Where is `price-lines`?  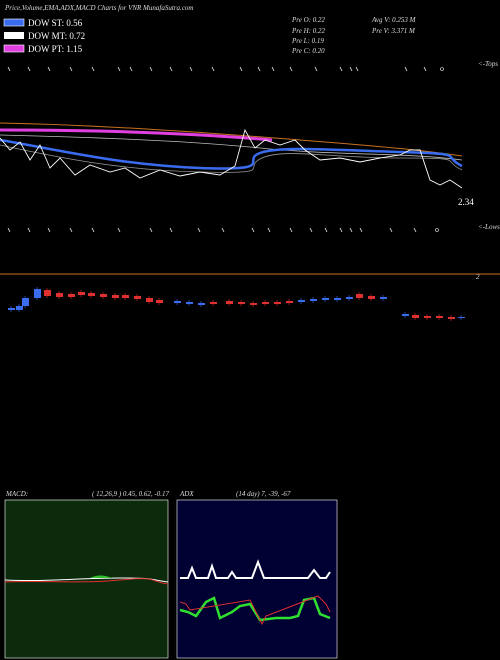 price-lines is located at coordinates (231, 155).